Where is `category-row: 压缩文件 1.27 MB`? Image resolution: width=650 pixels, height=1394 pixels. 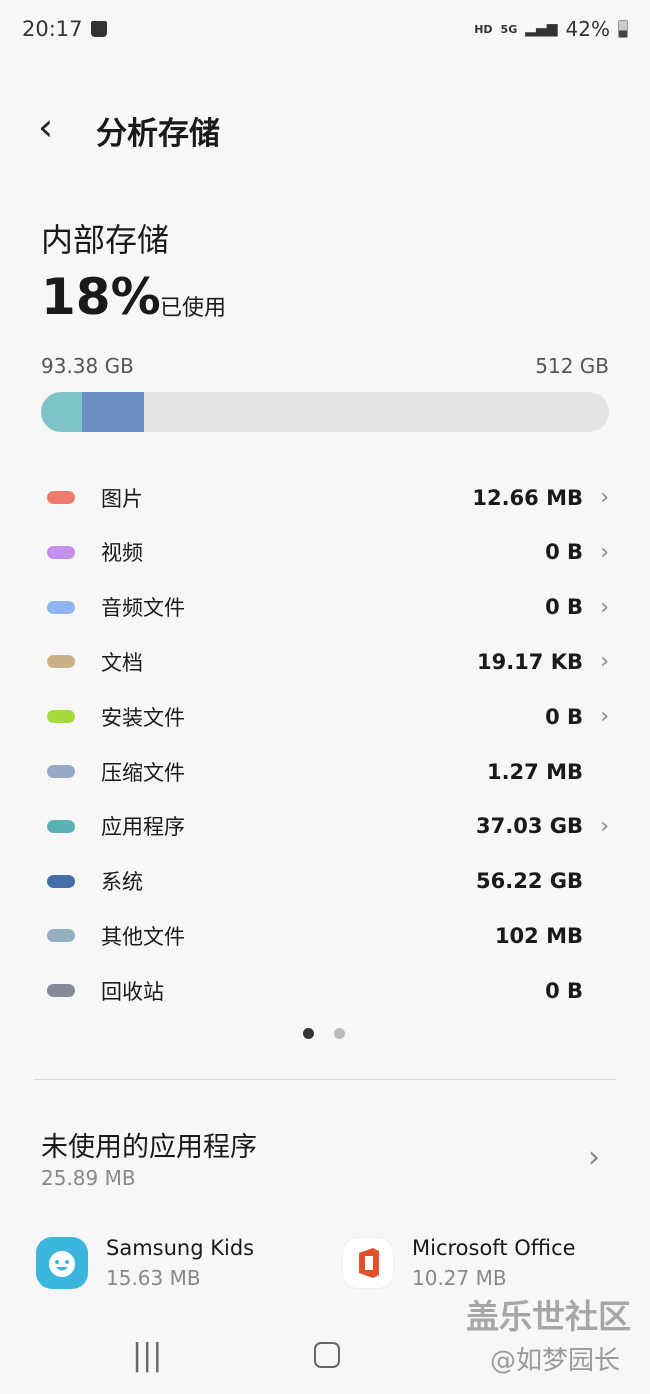 category-row: 压缩文件 1.27 MB is located at coordinates (326, 771).